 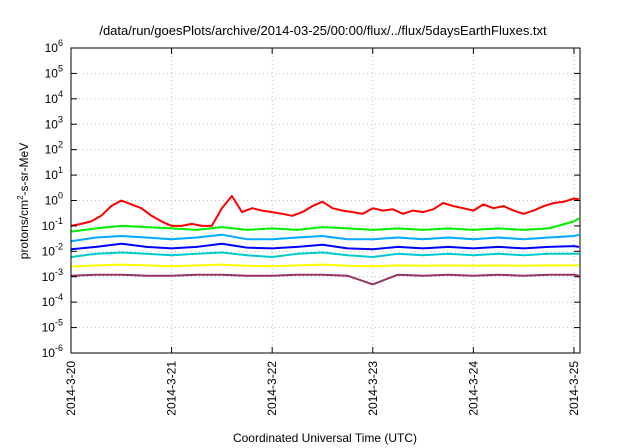 I want to click on y-tick-label: 10⁶, so click(x=54, y=46).